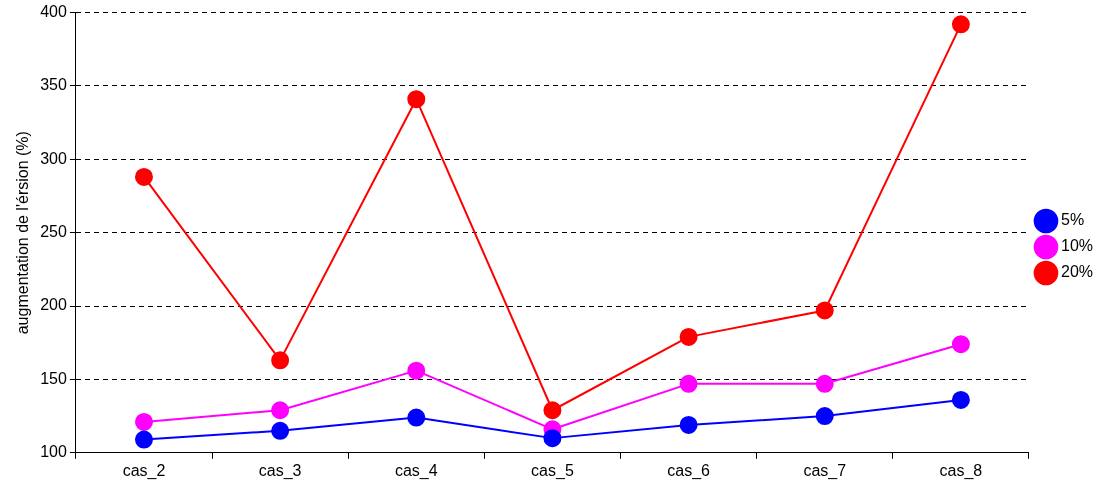 Image resolution: width=1113 pixels, height=489 pixels. What do you see at coordinates (53, 158) in the screenshot?
I see `y-tick-label: 300` at bounding box center [53, 158].